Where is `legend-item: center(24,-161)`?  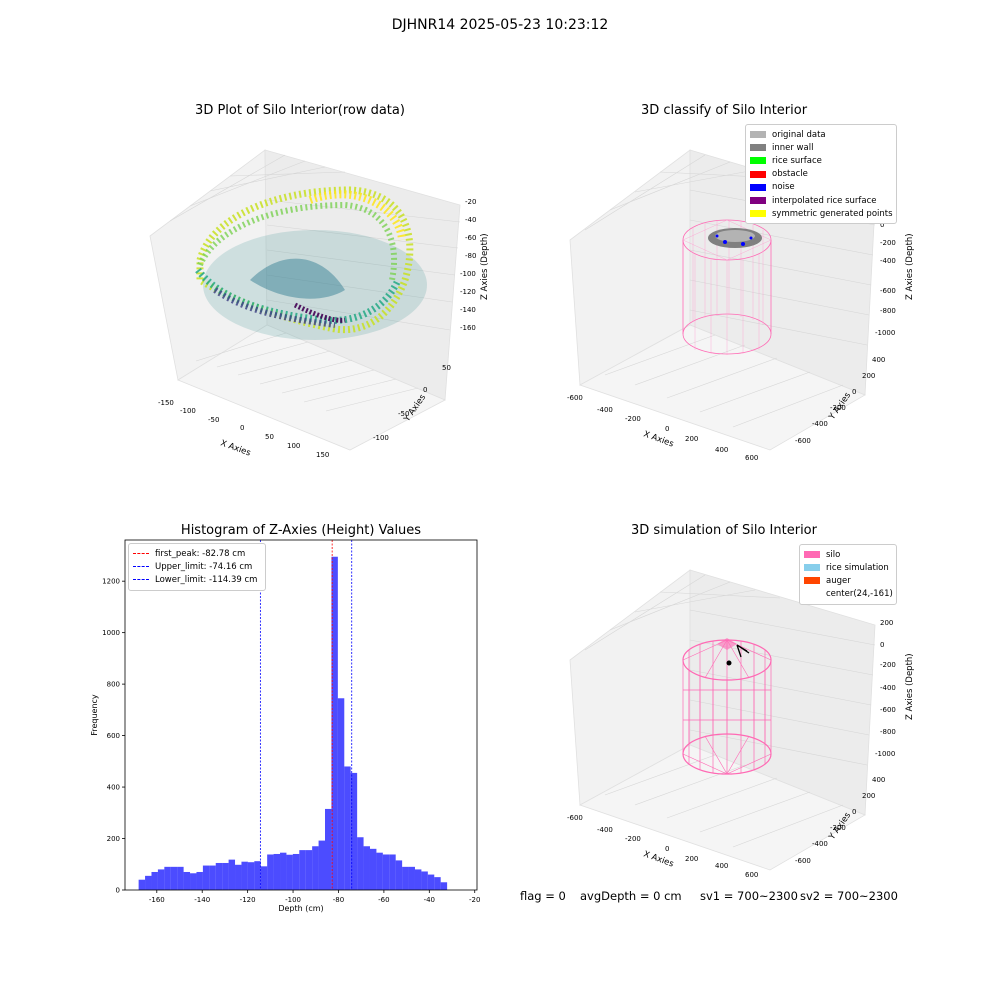 legend-item: center(24,-161) is located at coordinates (848, 594).